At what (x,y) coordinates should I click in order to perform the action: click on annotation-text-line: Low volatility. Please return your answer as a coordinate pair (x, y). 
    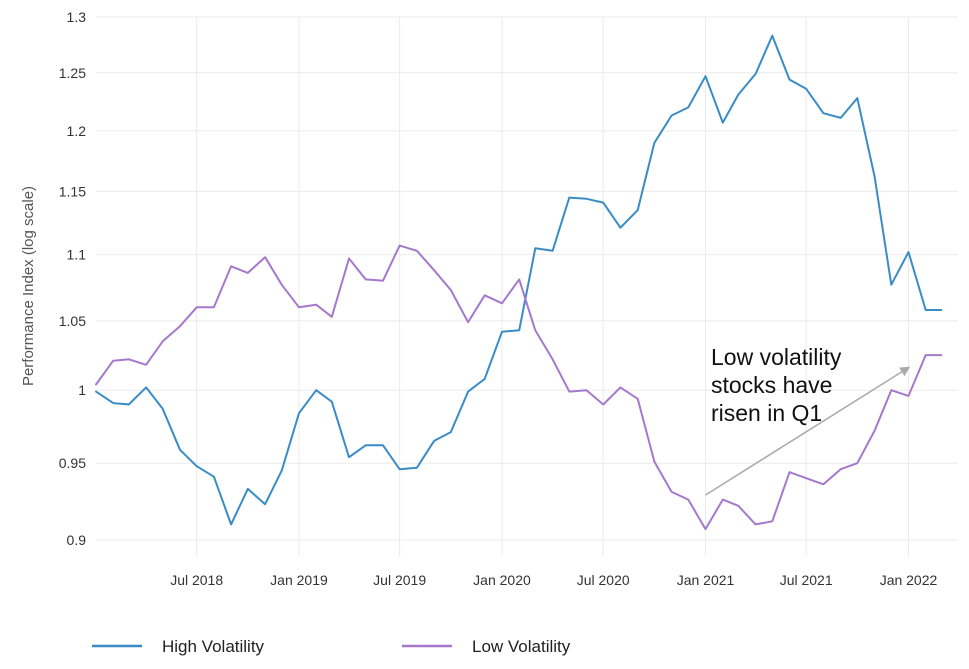
    Looking at the image, I should click on (776, 357).